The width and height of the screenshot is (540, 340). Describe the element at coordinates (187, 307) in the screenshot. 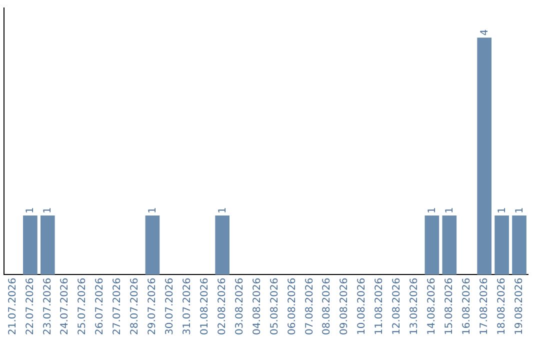

I see `x-tick-label: 31.07.2026` at that location.